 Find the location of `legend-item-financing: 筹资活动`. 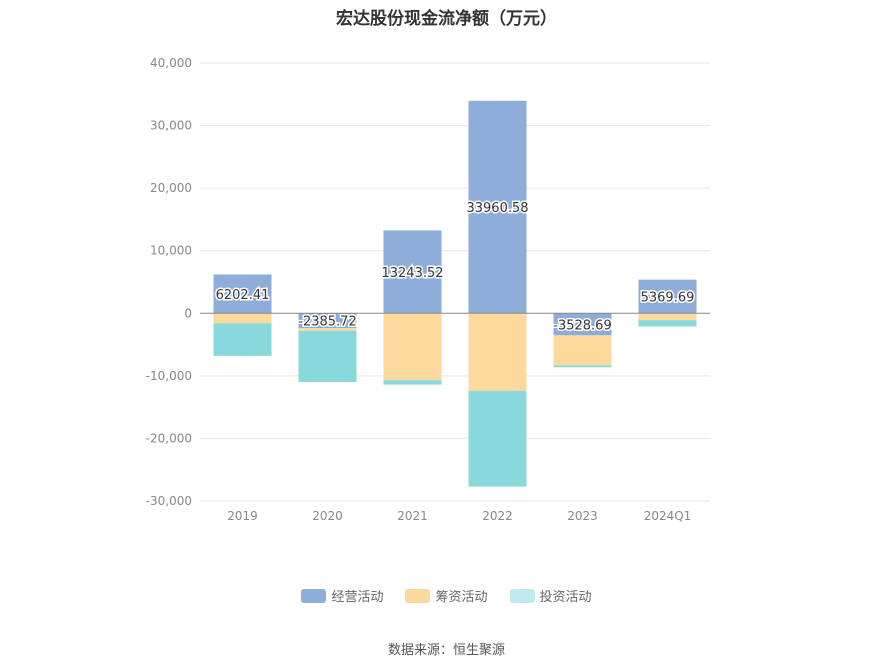

legend-item-financing: 筹资活动 is located at coordinates (446, 595).